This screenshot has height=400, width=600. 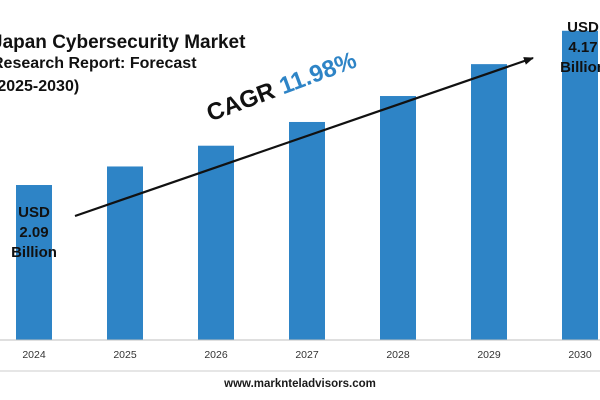 I want to click on x-tick-label: 2026, so click(x=216, y=355).